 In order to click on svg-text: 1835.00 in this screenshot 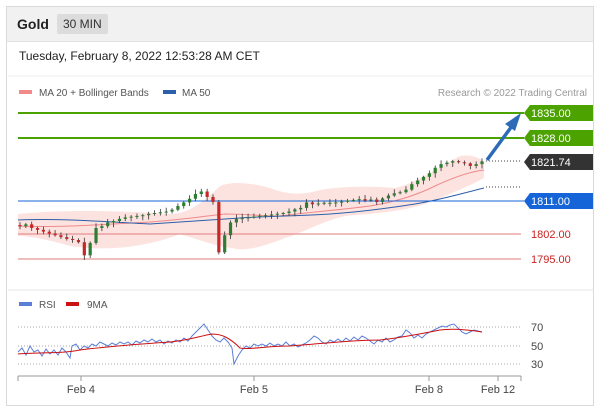, I will do `click(551, 114)`.